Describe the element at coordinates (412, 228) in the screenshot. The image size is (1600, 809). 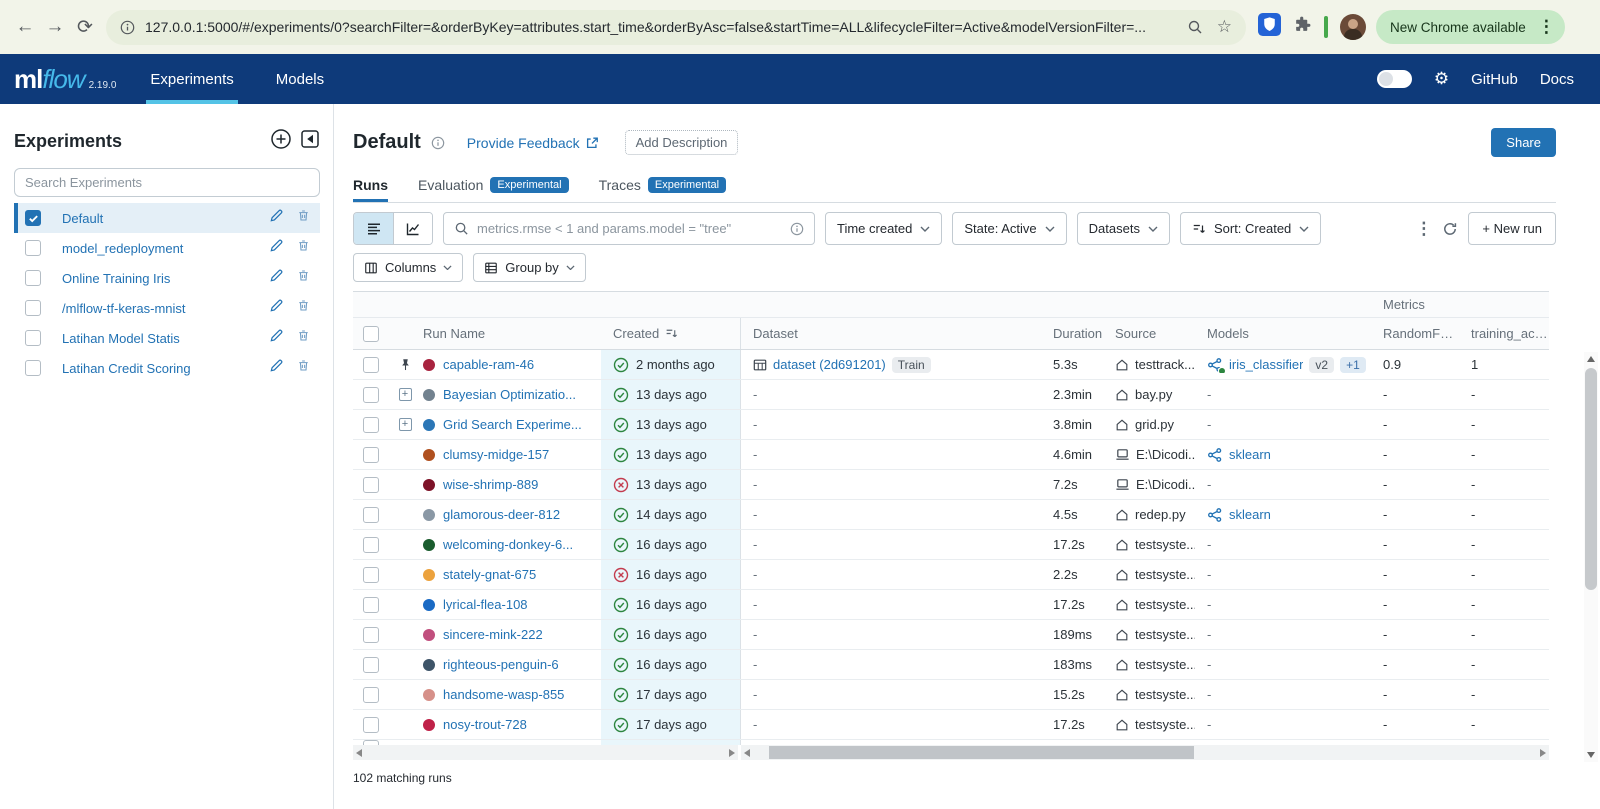
I see `chart-view-button` at that location.